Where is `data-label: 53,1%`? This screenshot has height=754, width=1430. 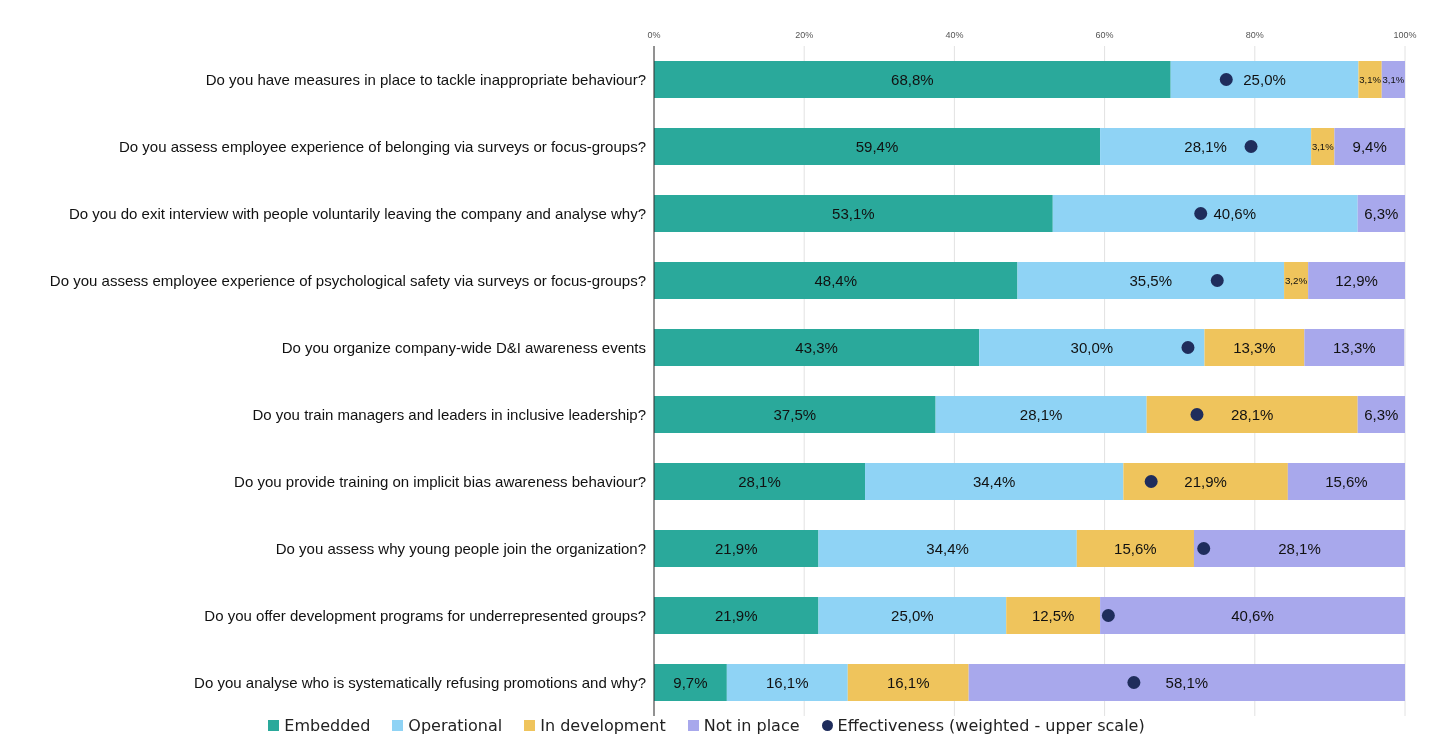
data-label: 53,1% is located at coordinates (853, 213).